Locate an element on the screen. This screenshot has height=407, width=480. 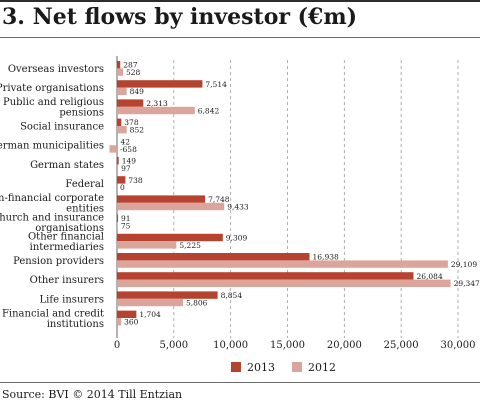
value-label-2013: 7,748 is located at coordinates (219, 199).